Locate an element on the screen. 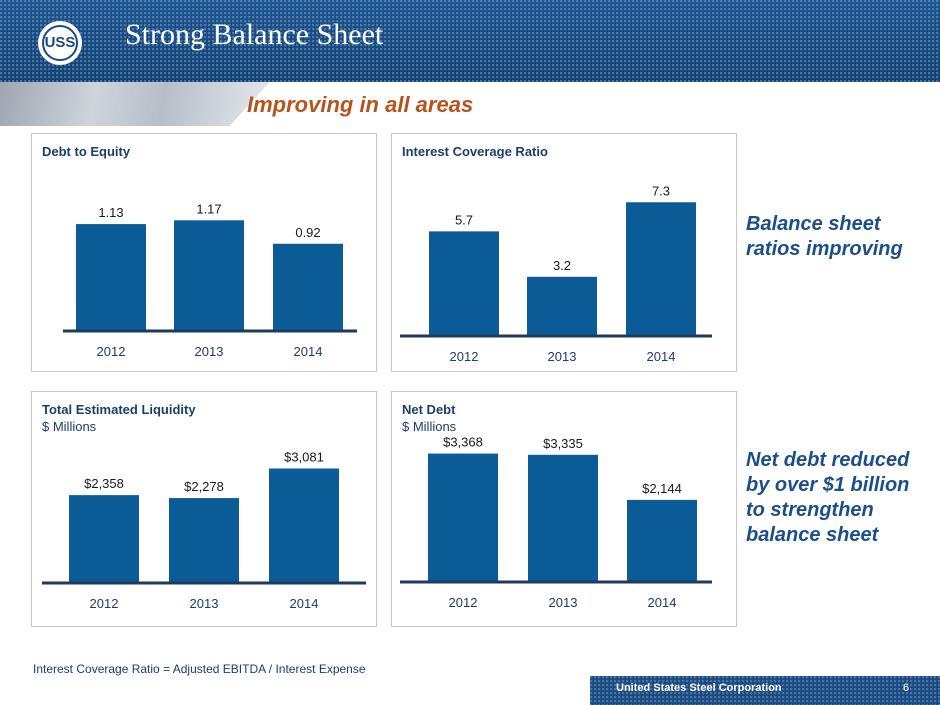  uss-logo: USS is located at coordinates (60, 43).